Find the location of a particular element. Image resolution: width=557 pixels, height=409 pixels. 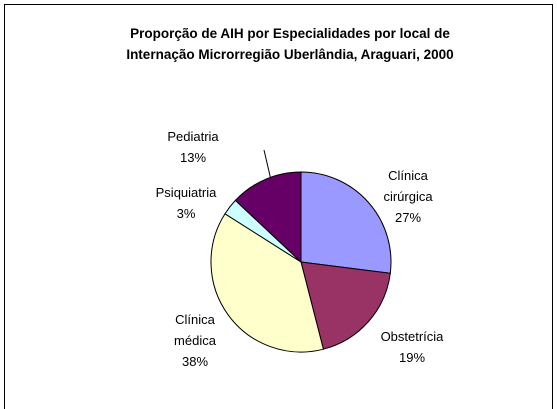

category-label: Clínica cirúrgica is located at coordinates (408, 186).